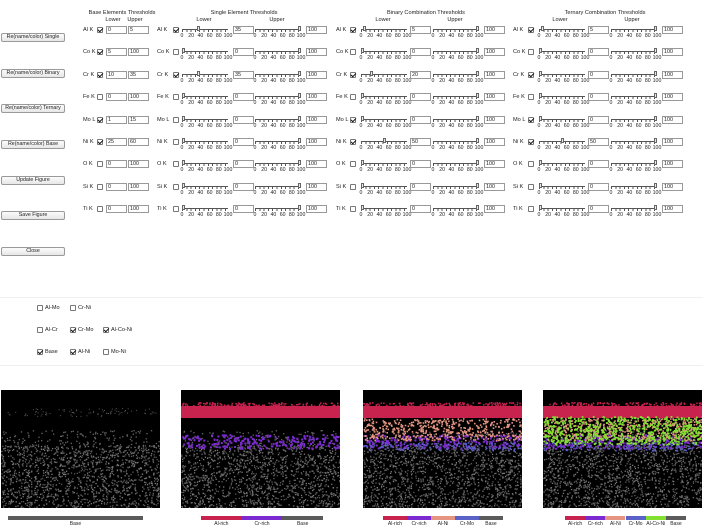 This screenshot has height=528, width=703. Describe the element at coordinates (40, 308) in the screenshot. I see `combo-checkbox-al-mo` at that location.